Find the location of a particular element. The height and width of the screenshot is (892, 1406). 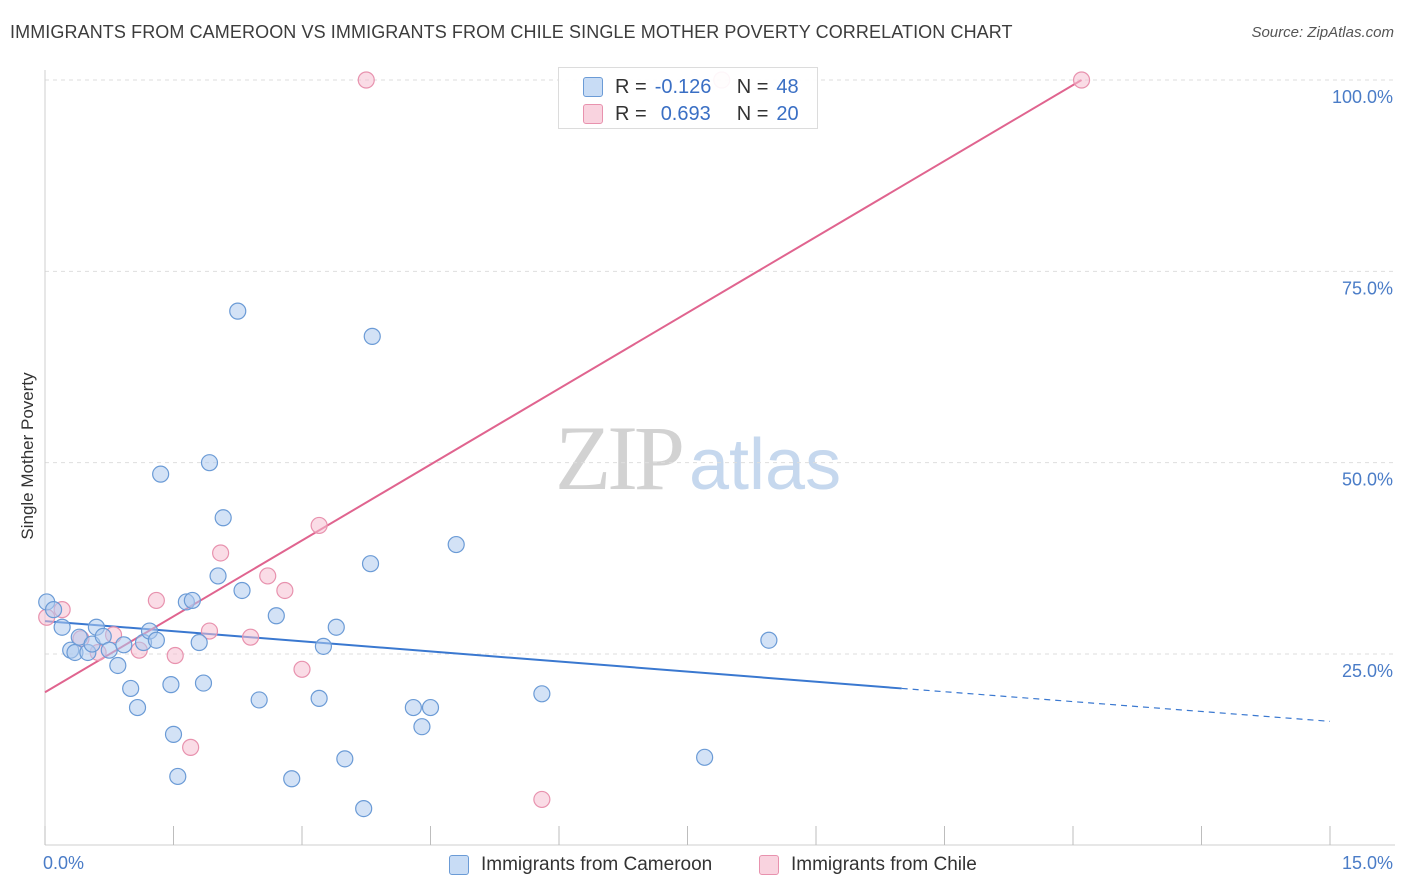

y-tick-label-50: 50.0% is located at coordinates (1367, 480).